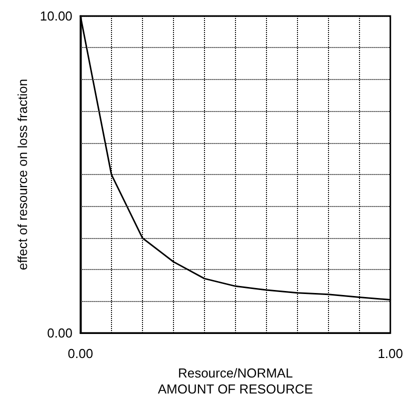  What do you see at coordinates (56, 16) in the screenshot?
I see `y-tick-label: 10.00` at bounding box center [56, 16].